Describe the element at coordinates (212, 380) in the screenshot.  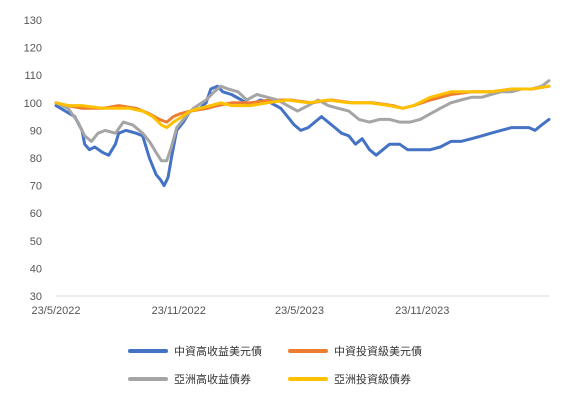
I see `legend-label-asia-hy: 亞洲高收益債券` at that location.